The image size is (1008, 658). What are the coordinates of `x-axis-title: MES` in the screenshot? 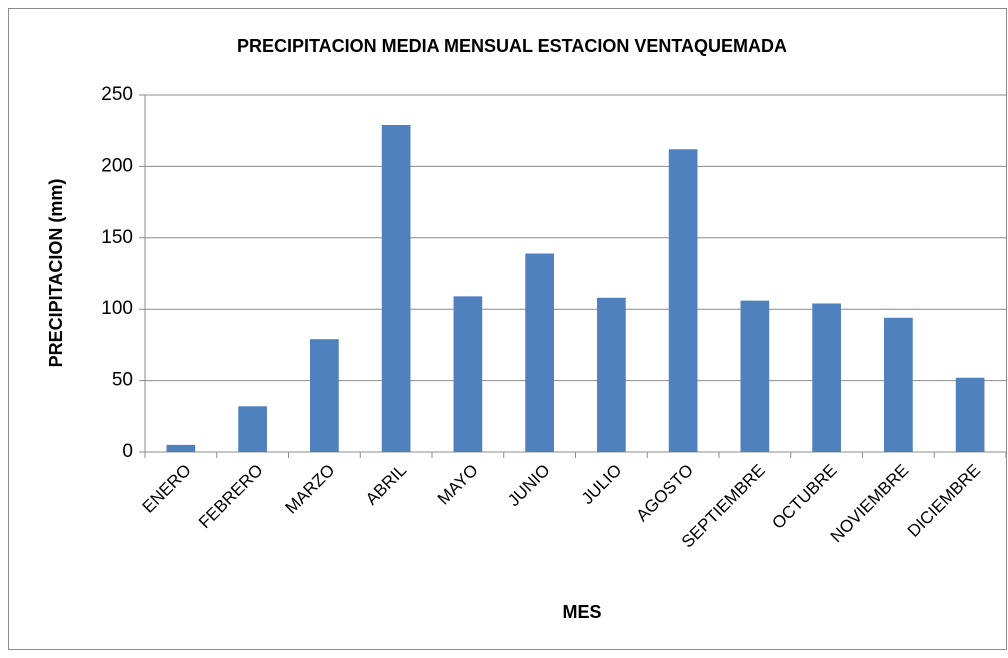 It's located at (581, 612).